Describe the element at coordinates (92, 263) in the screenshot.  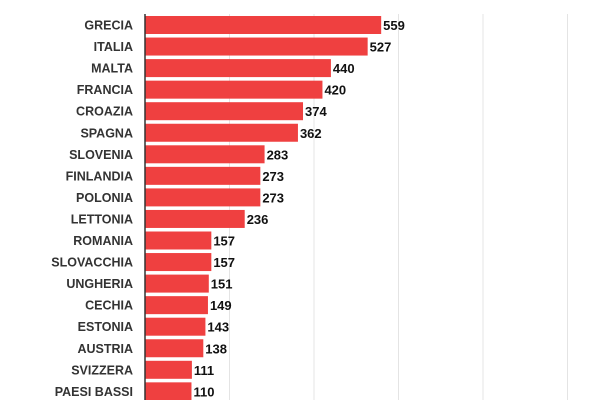
I see `category-label: SLOVACCHIA` at that location.